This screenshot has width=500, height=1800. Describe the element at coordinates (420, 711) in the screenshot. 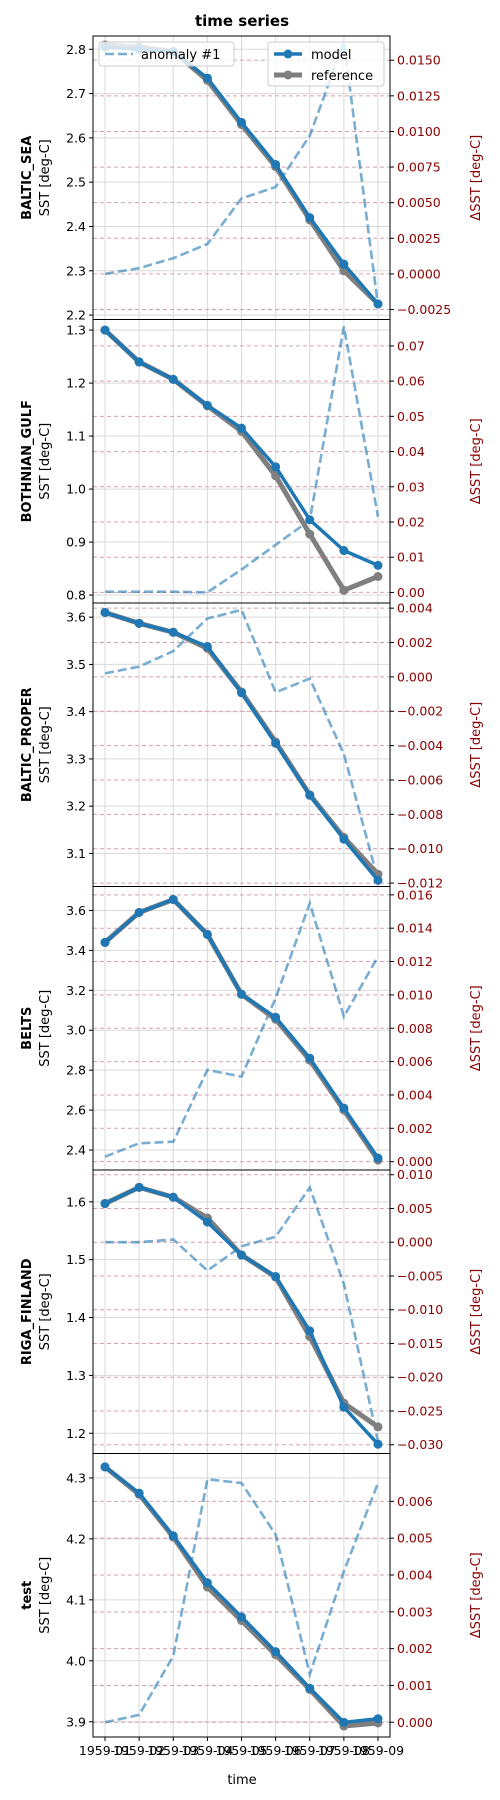

I see `y-right-tick-label: −0.002` at that location.